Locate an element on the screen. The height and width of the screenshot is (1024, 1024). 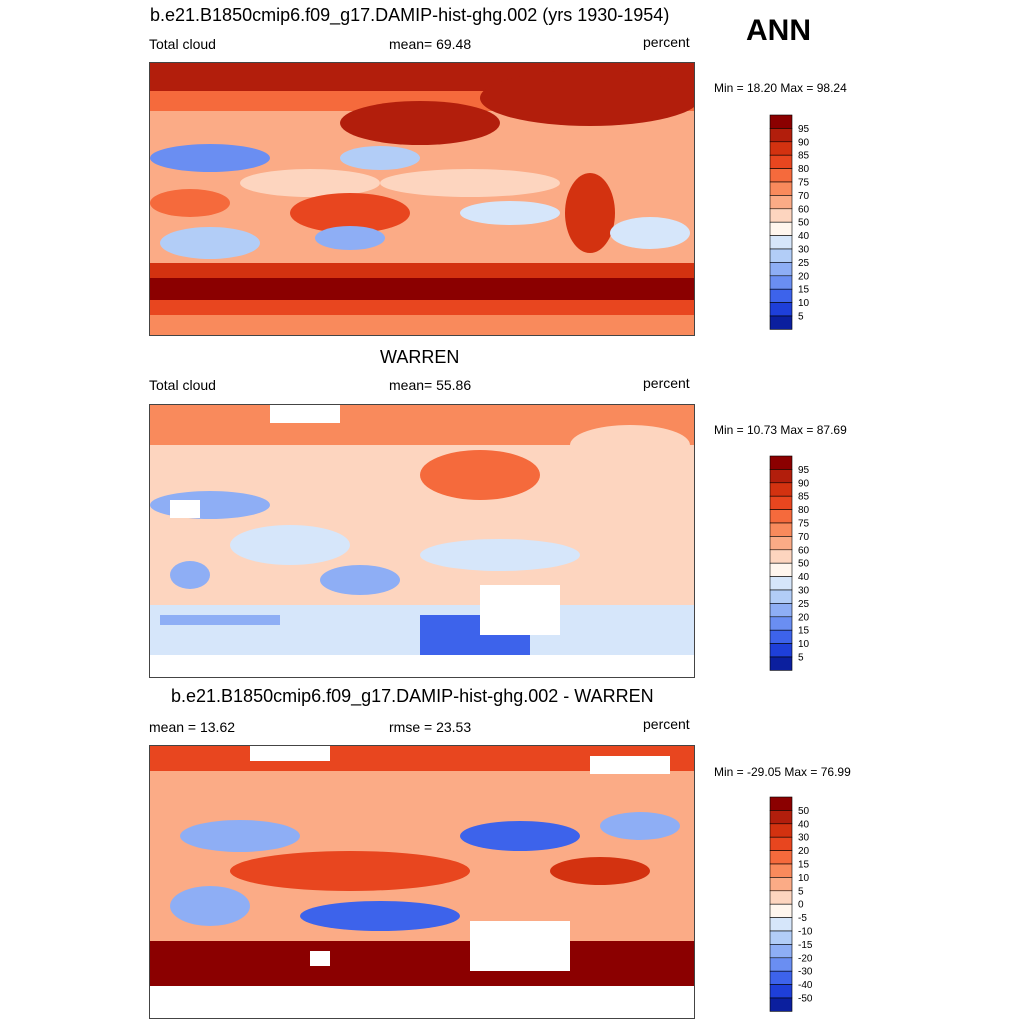
panel-3-map is located at coordinates (422, 882).